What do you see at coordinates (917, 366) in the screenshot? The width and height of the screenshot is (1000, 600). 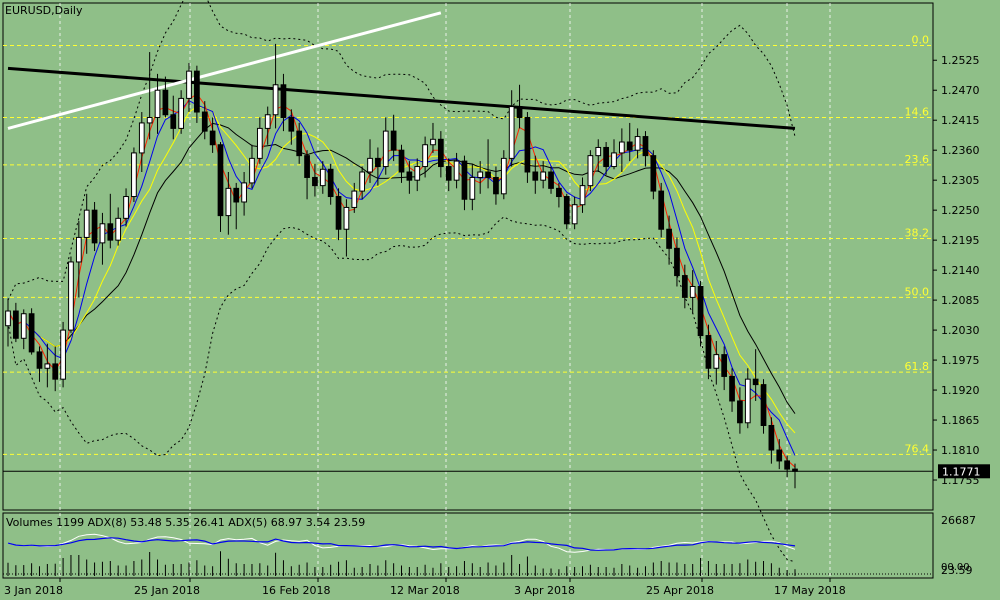 I see `fib-label: 61.8` at bounding box center [917, 366].